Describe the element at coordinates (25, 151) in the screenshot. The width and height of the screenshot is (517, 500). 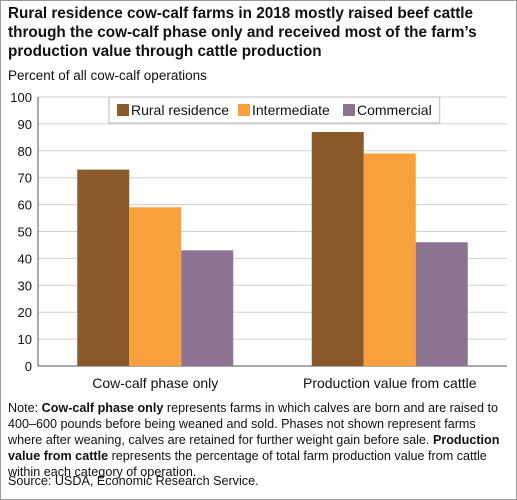
I see `y-tick-label: 80` at that location.